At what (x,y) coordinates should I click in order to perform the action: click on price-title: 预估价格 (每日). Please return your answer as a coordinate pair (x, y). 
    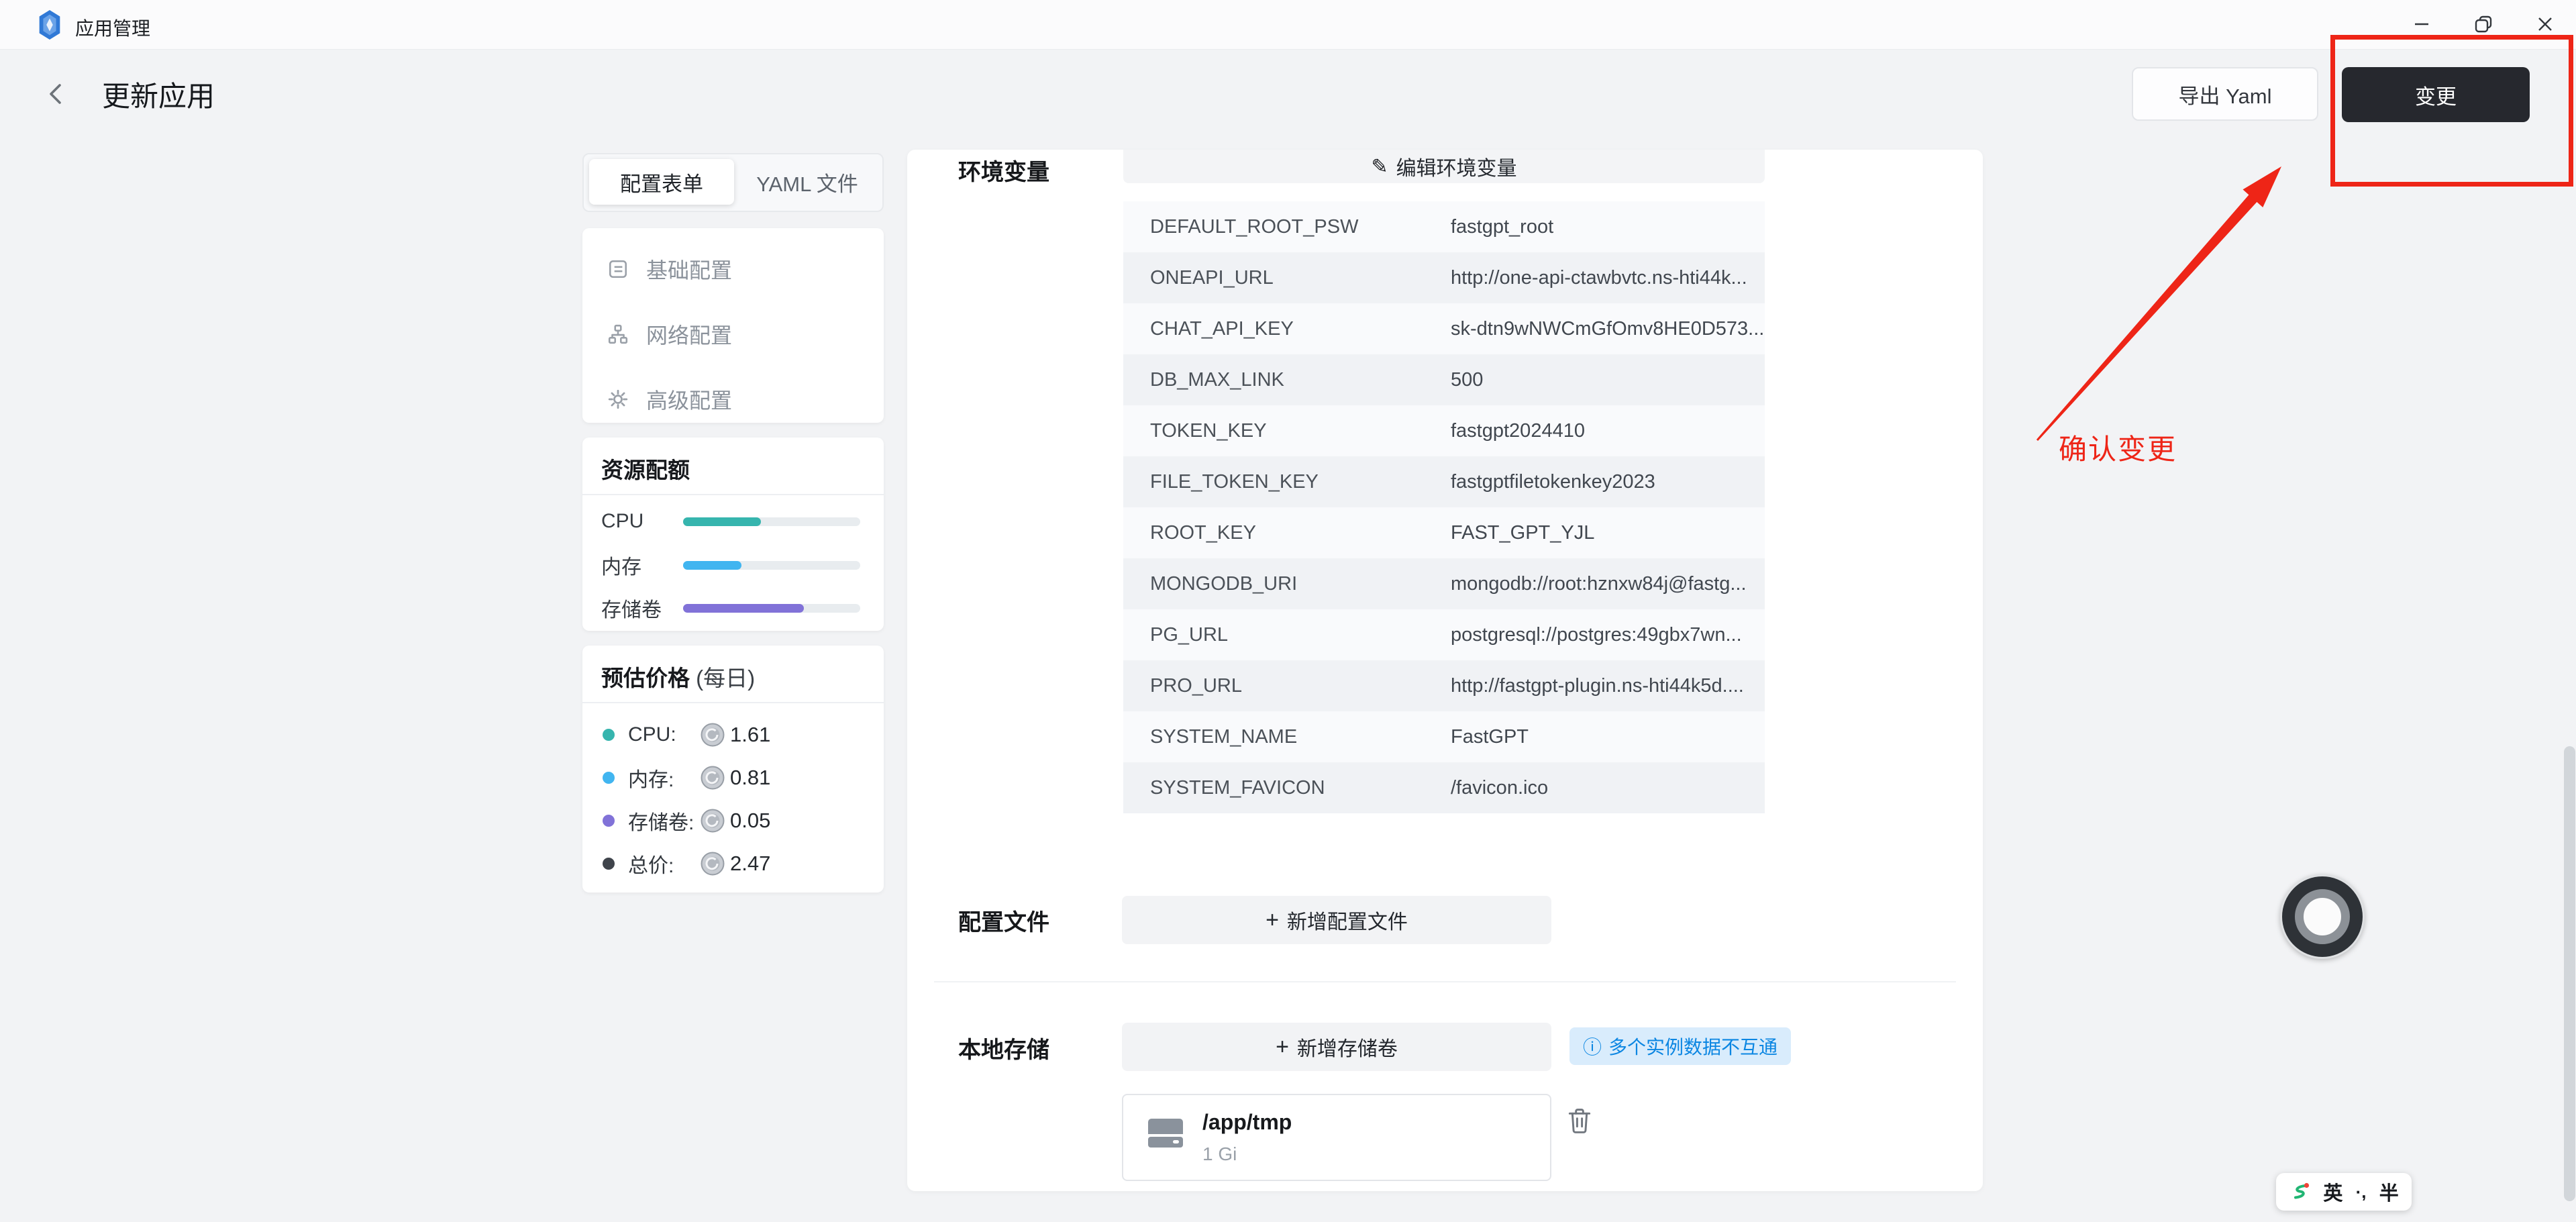
    Looking at the image, I should click on (678, 676).